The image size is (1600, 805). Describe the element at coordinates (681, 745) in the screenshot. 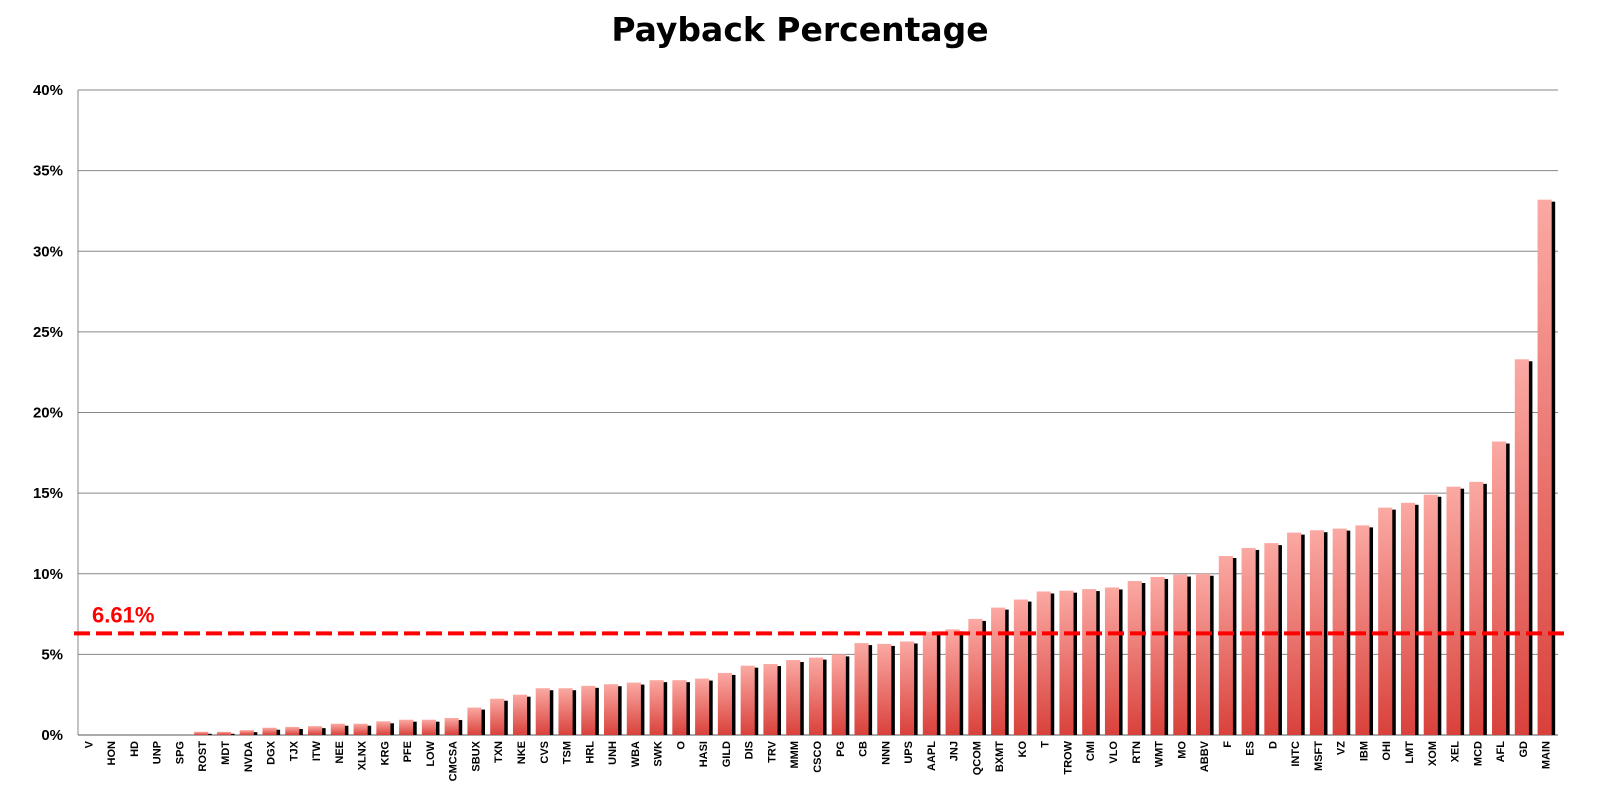

I see `x-tick-label: O` at that location.